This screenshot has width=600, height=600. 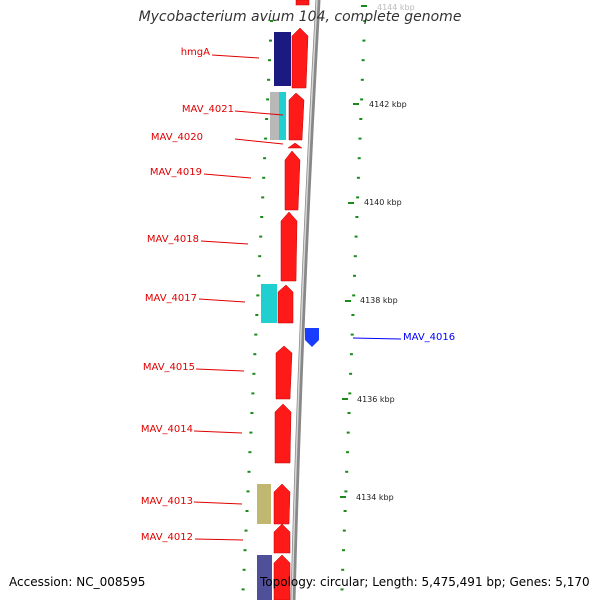 I want to click on forward-genes, so click(x=291, y=300).